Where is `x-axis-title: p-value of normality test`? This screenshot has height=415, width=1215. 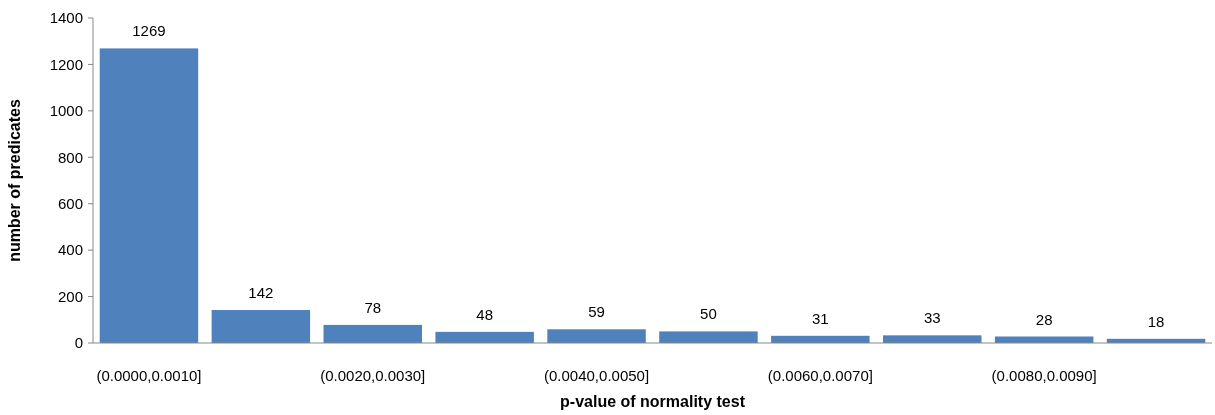 x-axis-title: p-value of normality test is located at coordinates (653, 401).